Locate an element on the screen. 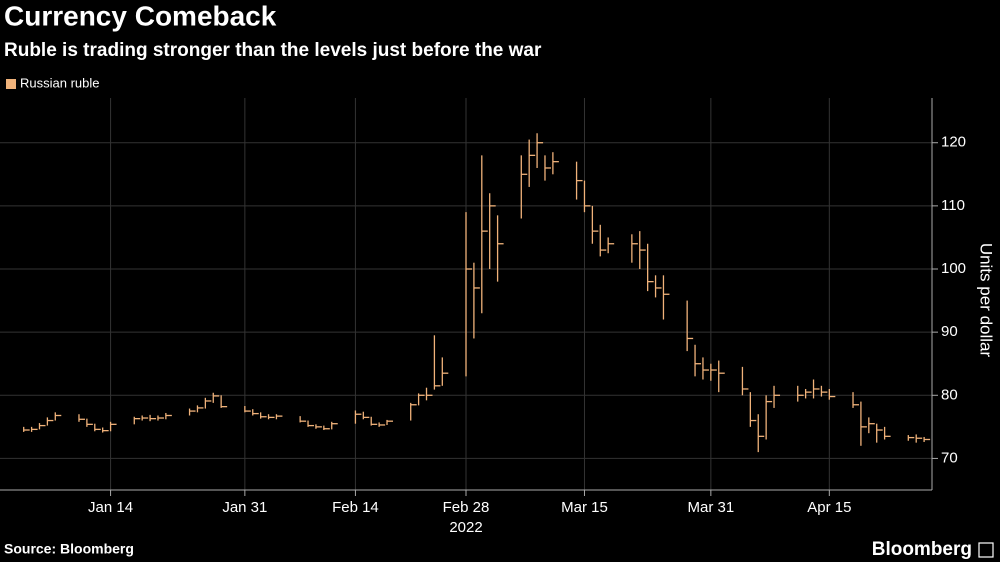 The image size is (1000, 562). x-tick-label: Mar 31 is located at coordinates (711, 507).